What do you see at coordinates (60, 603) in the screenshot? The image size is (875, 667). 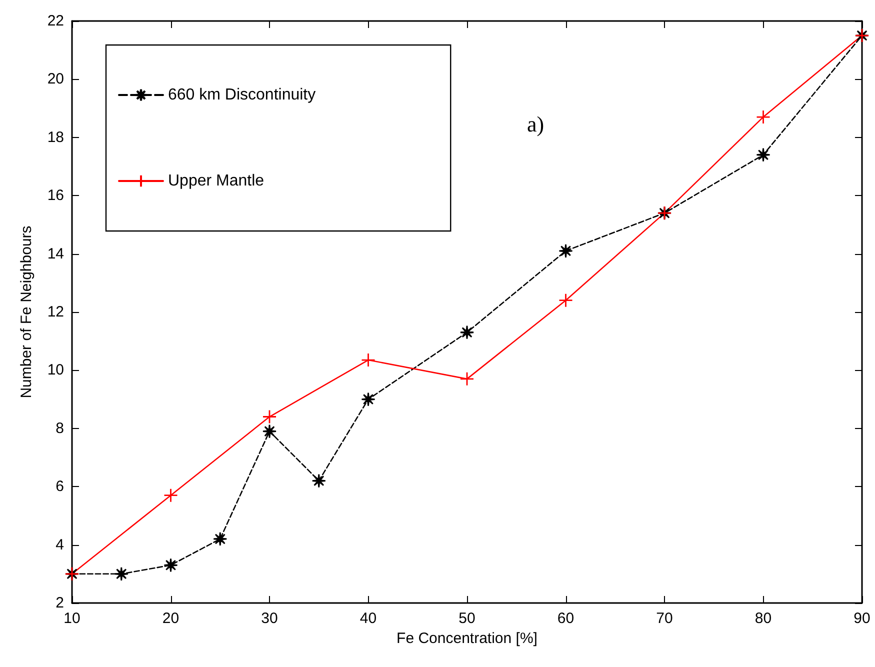 I see `y-tick-label: 2` at bounding box center [60, 603].